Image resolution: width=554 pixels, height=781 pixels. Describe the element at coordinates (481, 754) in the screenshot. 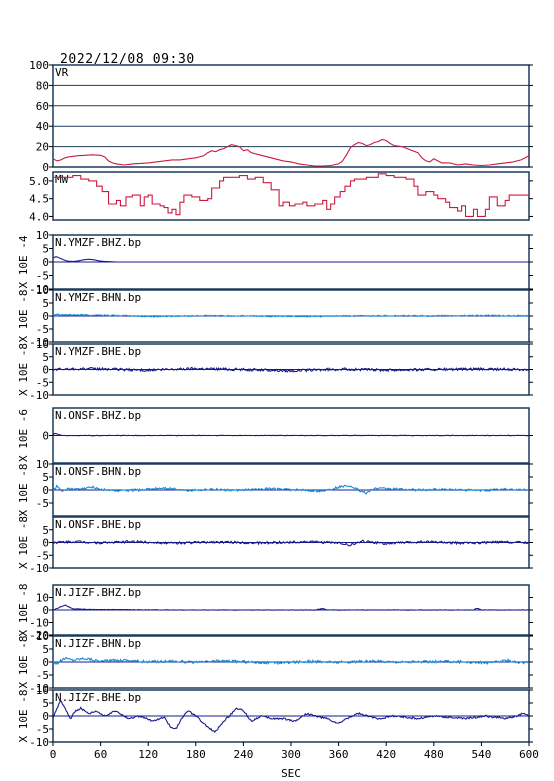

I see `x-tick-label: 540` at that location.